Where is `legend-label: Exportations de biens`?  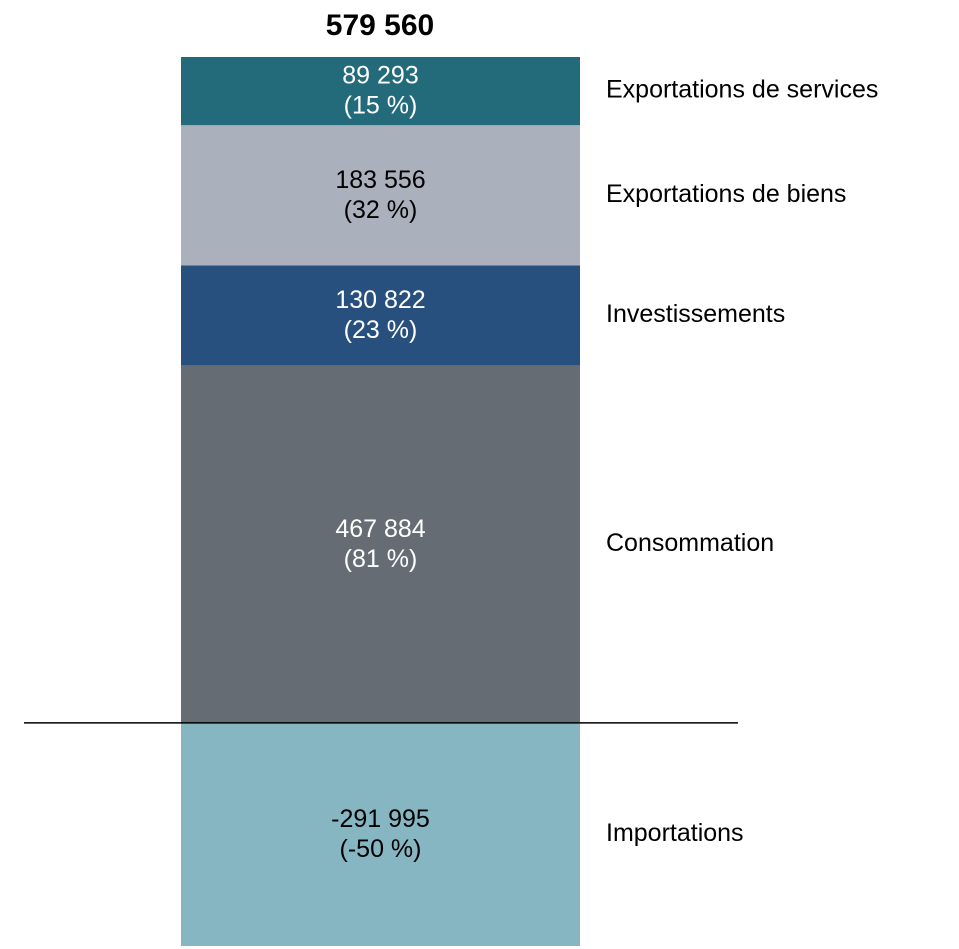 legend-label: Exportations de biens is located at coordinates (726, 194).